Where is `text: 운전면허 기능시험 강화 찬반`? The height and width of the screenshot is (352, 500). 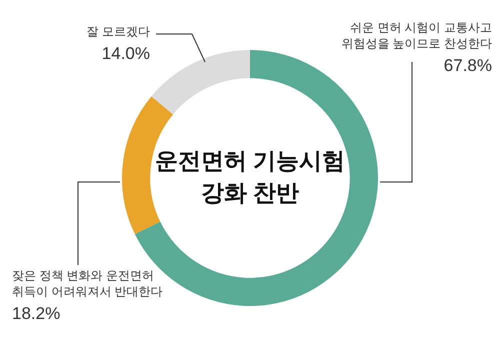 text: 운전면허 기능시험 강화 찬반 is located at coordinates (250, 176).